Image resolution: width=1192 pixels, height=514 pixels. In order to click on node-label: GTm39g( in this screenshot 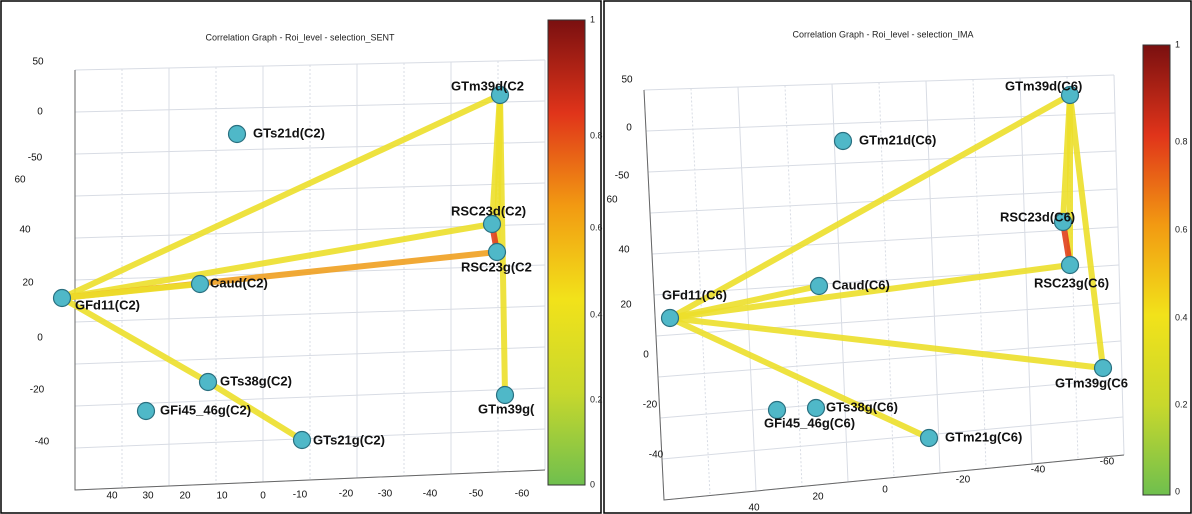, I will do `click(506, 408)`.